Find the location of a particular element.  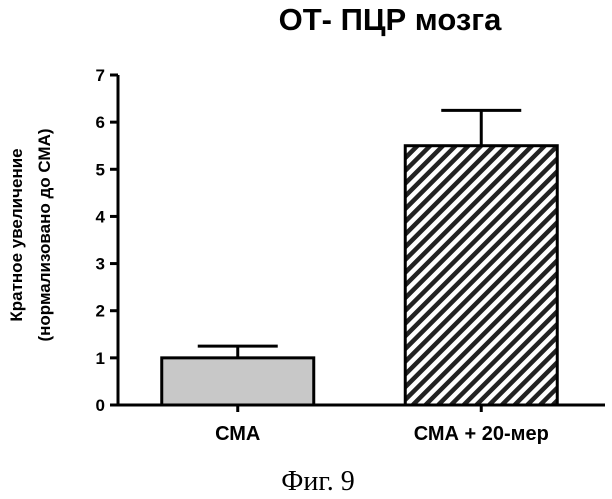

y-tick-label: 1 is located at coordinates (100, 358).